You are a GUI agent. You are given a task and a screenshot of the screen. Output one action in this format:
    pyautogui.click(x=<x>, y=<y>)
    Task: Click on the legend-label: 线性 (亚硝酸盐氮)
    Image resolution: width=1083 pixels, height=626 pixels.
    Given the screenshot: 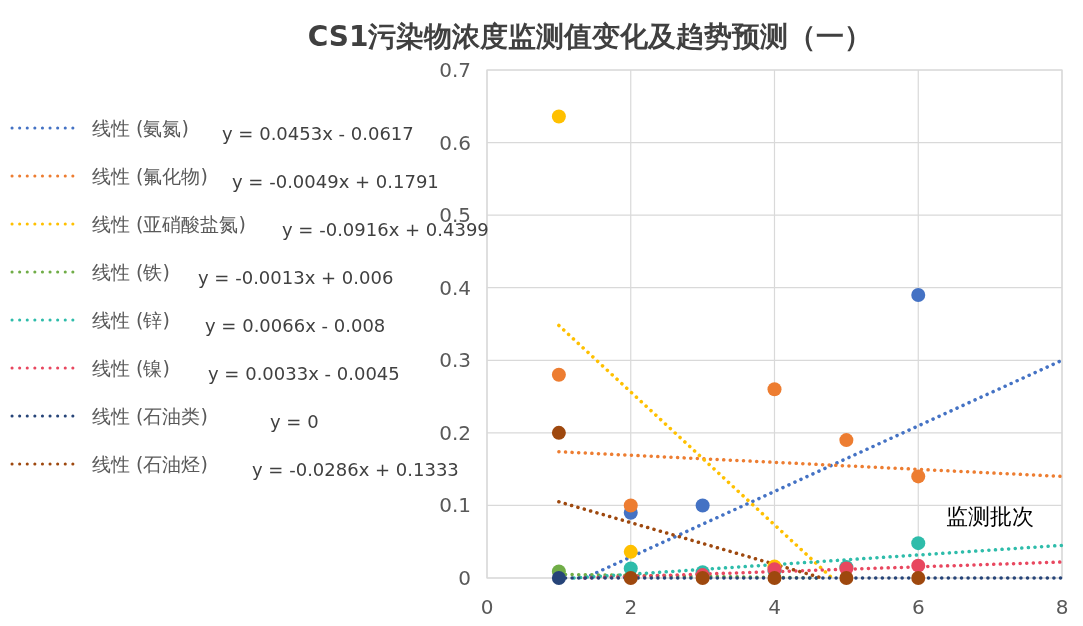 What is the action you would take?
    pyautogui.click(x=169, y=224)
    